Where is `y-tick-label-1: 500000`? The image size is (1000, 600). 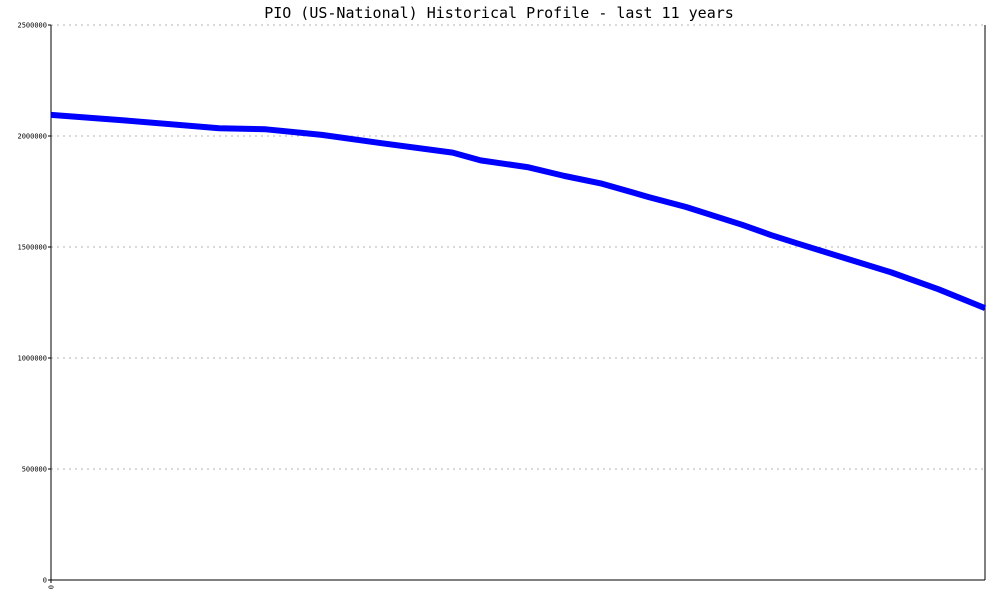
y-tick-label-1: 500000 is located at coordinates (34, 470).